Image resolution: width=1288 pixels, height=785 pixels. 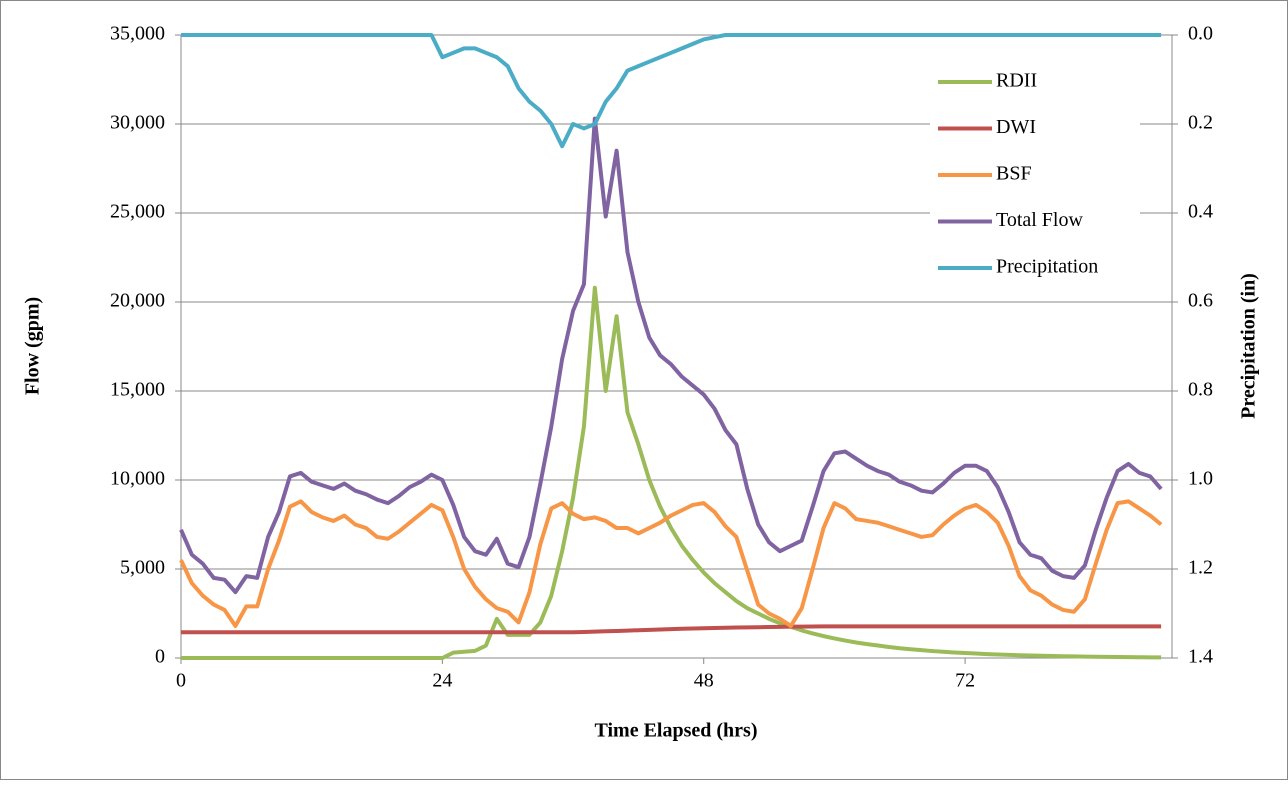 I want to click on x-tick-label: 48, so click(x=704, y=681).